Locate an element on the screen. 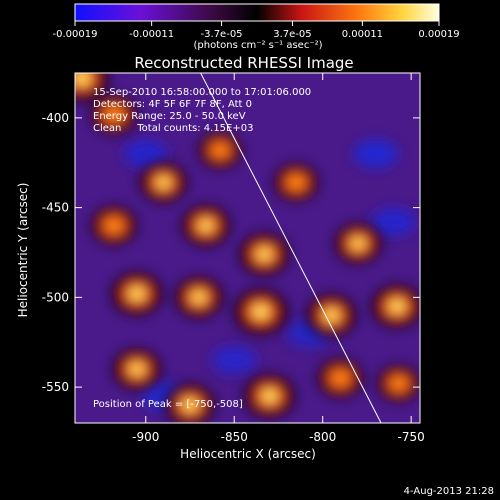 The height and width of the screenshot is (500, 500). plot-title: Reconstructed RHESSI Image is located at coordinates (243, 63).